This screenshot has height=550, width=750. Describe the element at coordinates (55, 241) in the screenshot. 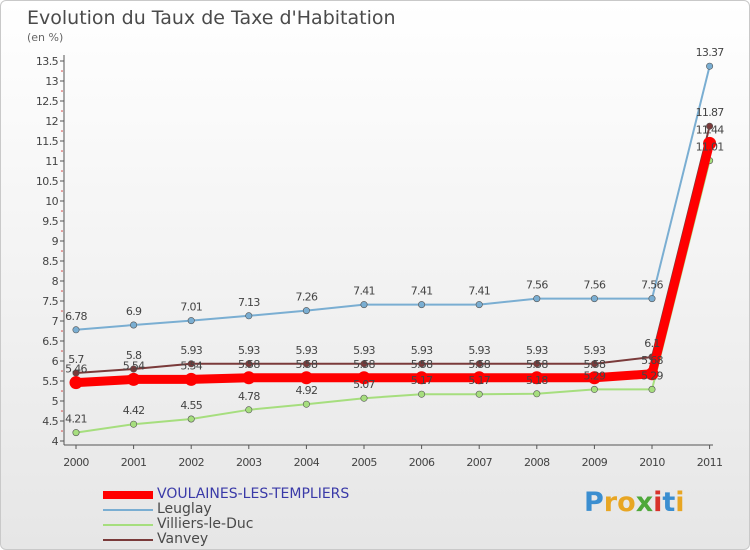

I see `y-tick-label: 9` at that location.